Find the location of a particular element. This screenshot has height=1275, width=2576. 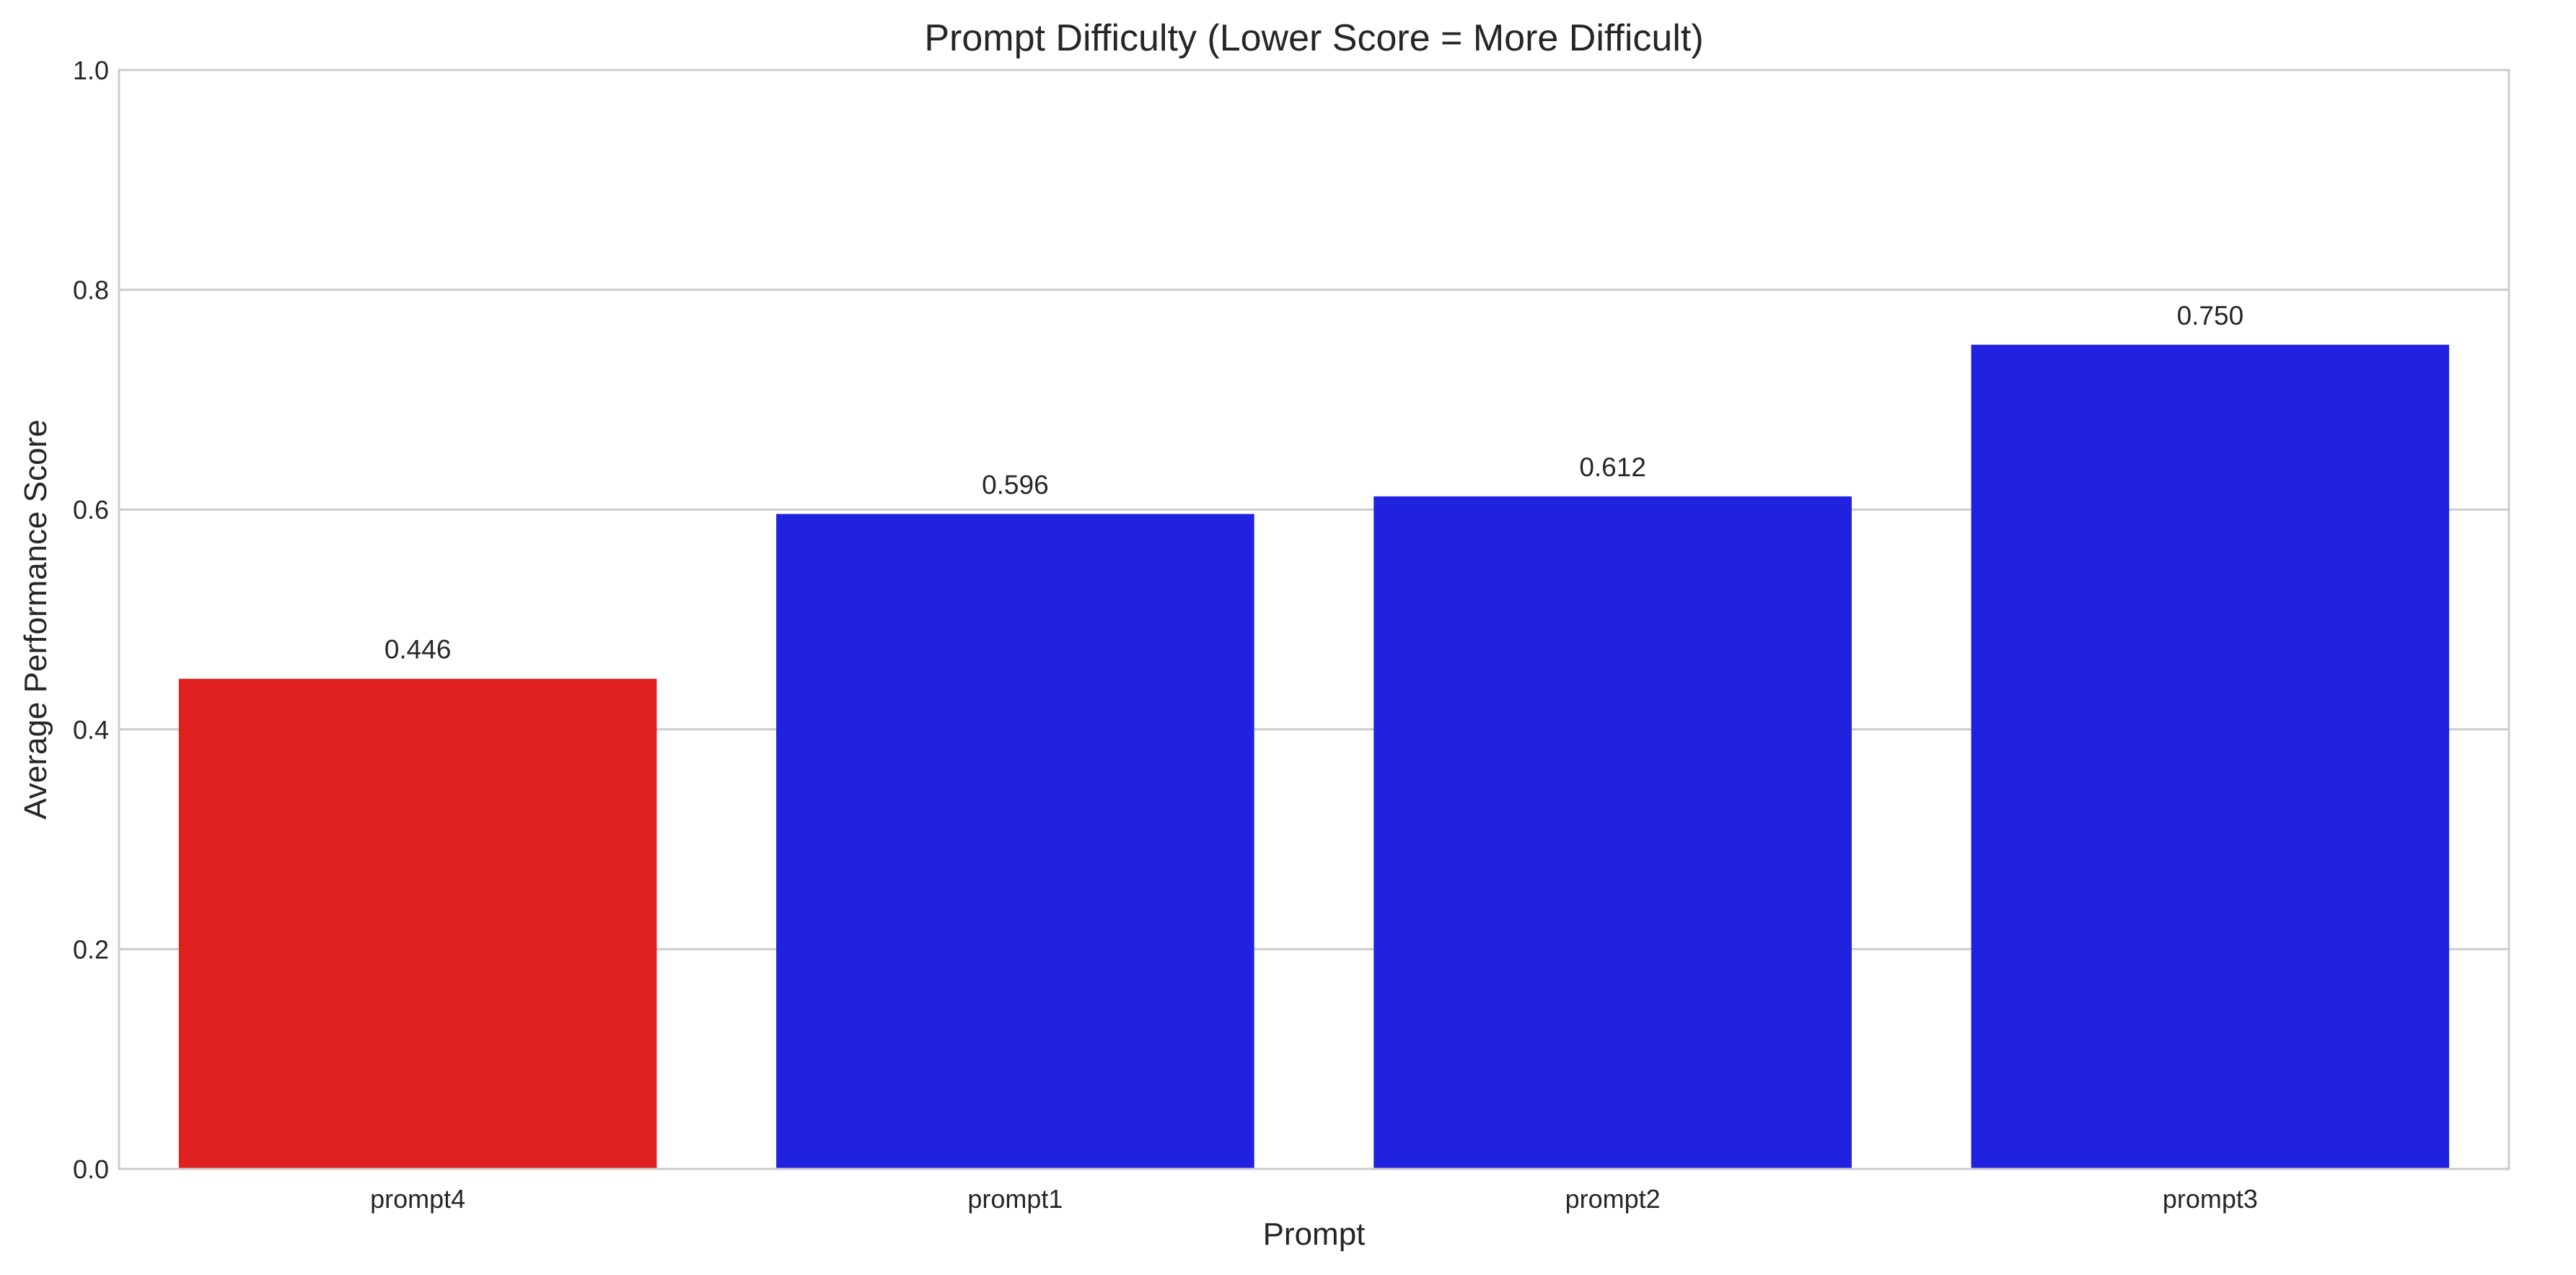

data-label-prompt1: 0.596 is located at coordinates (1015, 485).